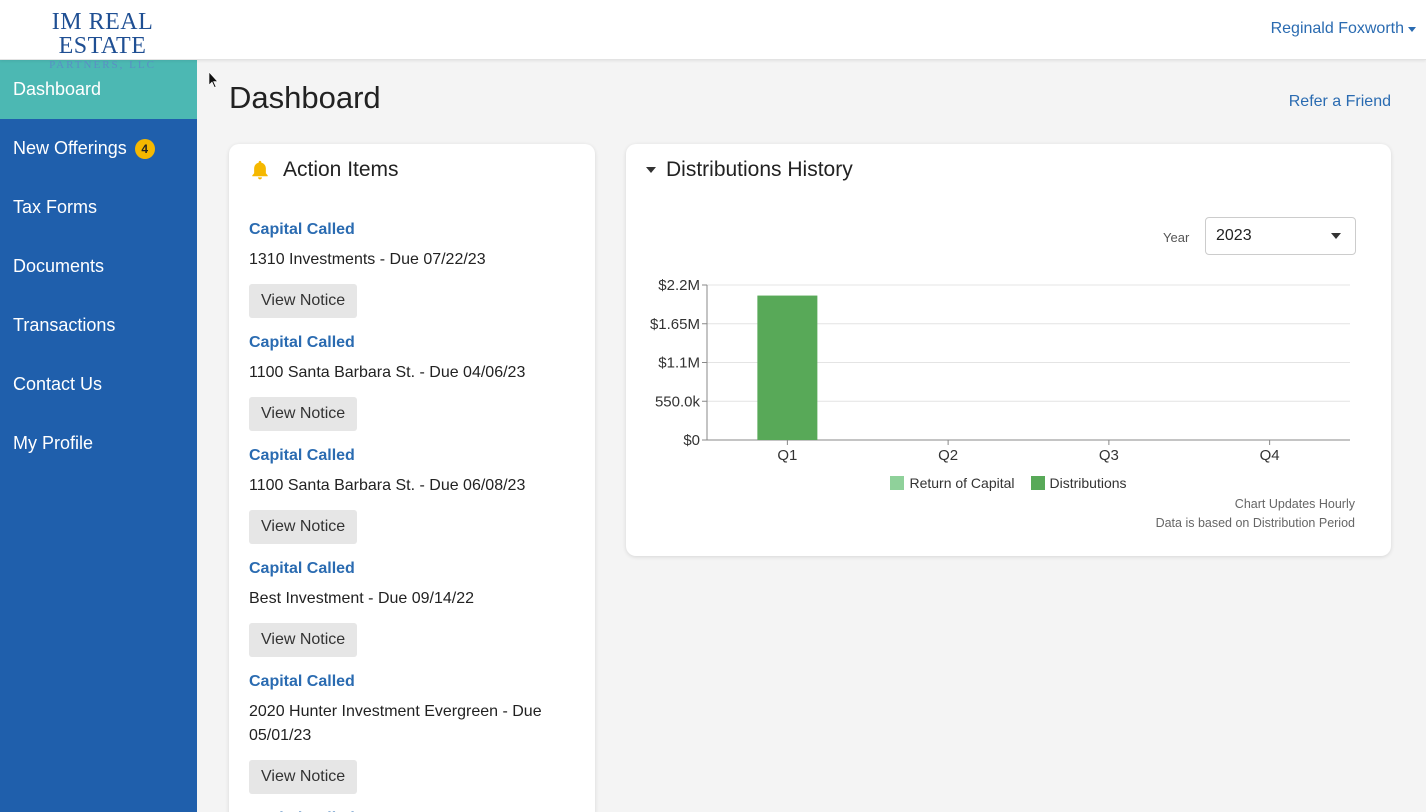 The image size is (1426, 812). I want to click on sidebar-item-label: New Offerings, so click(70, 148).